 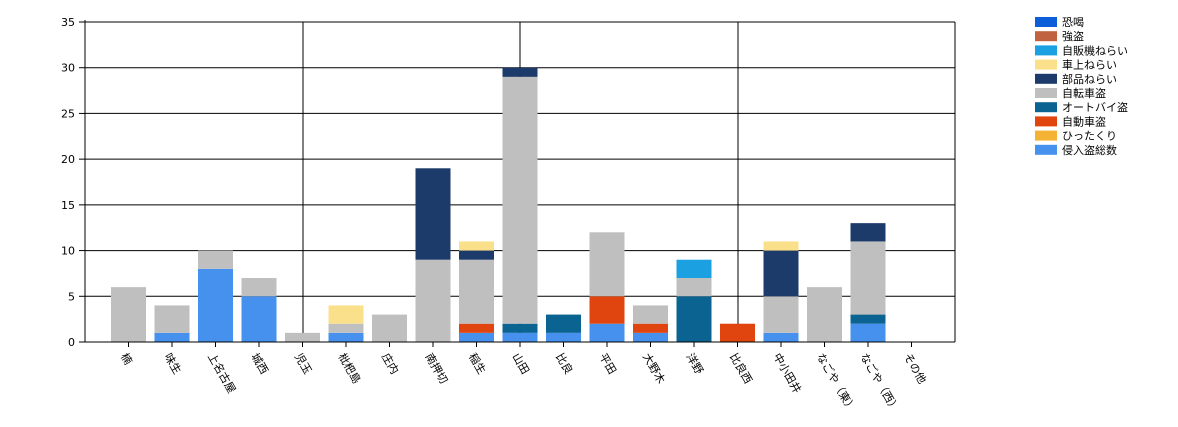 What do you see at coordinates (259, 364) in the screenshot?
I see `x-category-label: 城西` at bounding box center [259, 364].